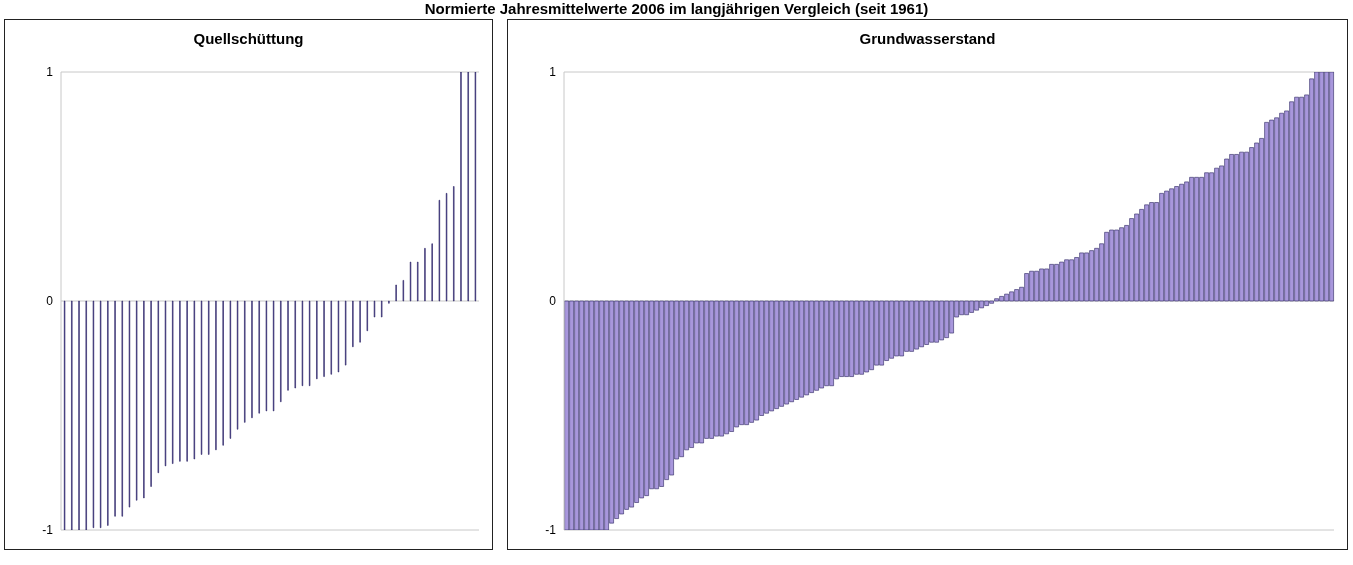  What do you see at coordinates (676, 9) in the screenshot?
I see `text: Normierte Jahresmittelwerte 2006 im langjährigen Vergleich (seit 1961)` at bounding box center [676, 9].